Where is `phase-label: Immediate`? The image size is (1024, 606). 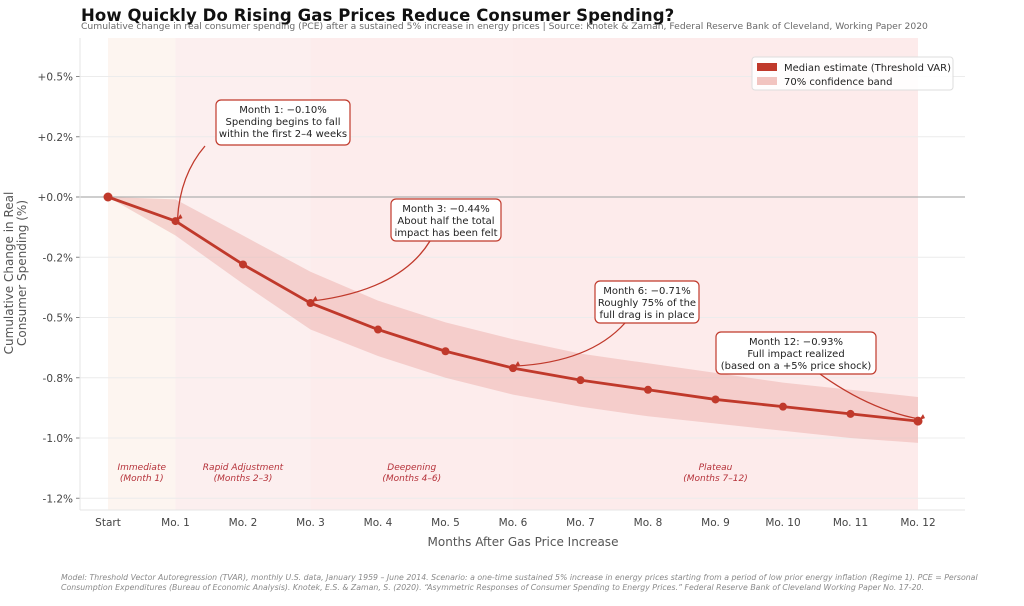
phase-label: Immediate is located at coordinates (141, 468).